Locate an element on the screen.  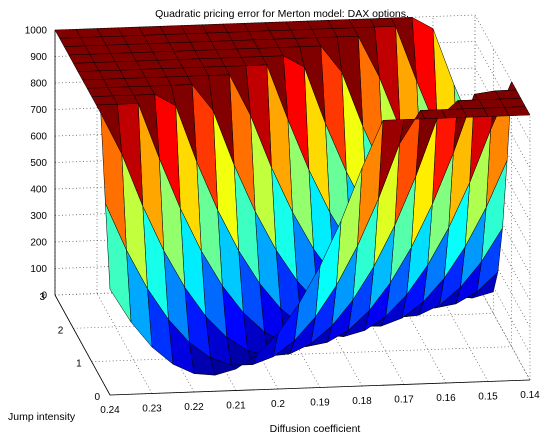
x-tick-label: 0.14 is located at coordinates (530, 395).